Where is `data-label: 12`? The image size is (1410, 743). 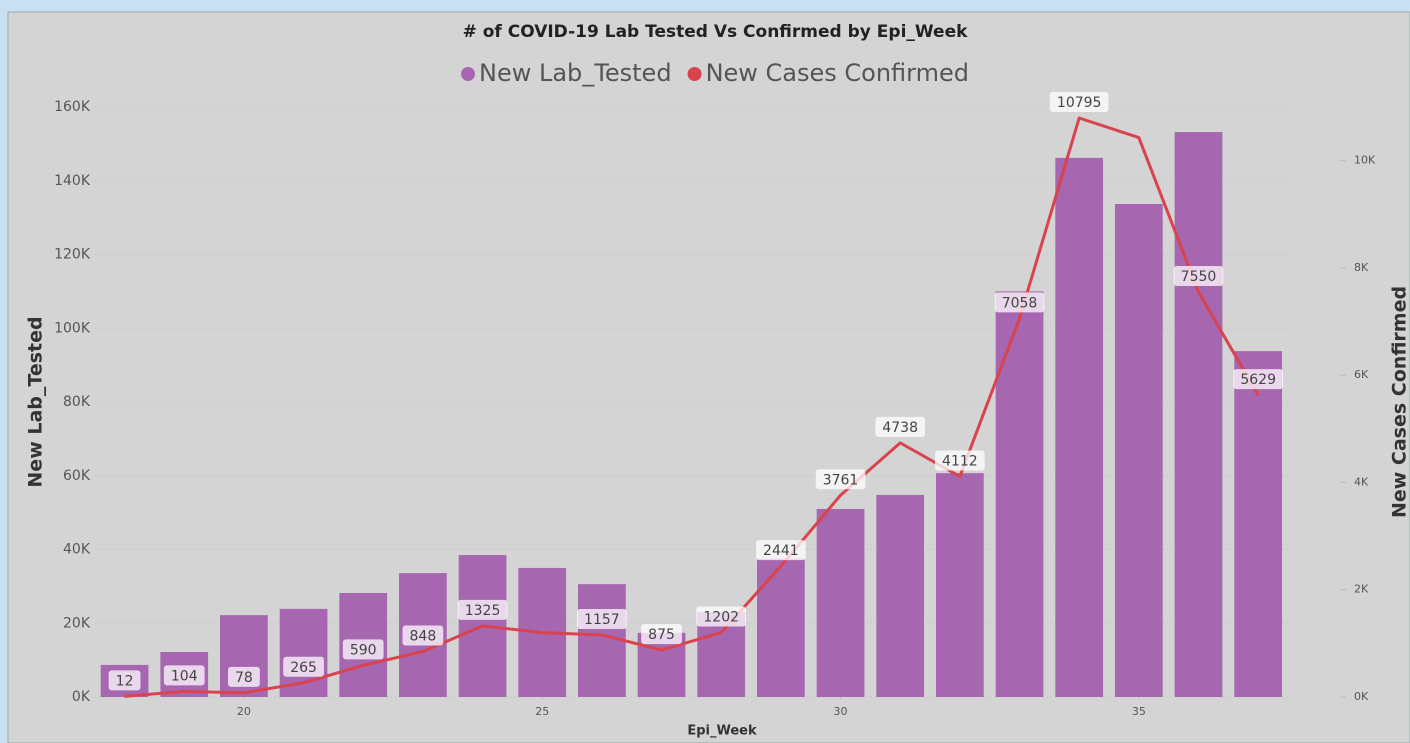
data-label: 12 is located at coordinates (125, 681).